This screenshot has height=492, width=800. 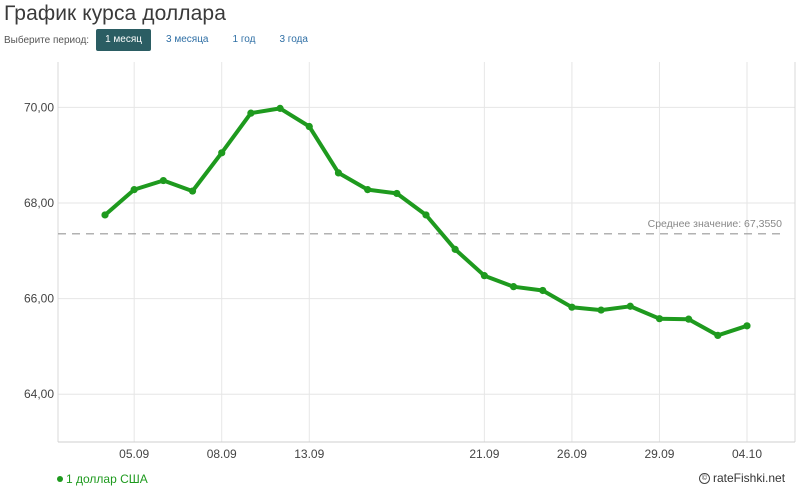 What do you see at coordinates (47, 40) in the screenshot?
I see `period-label: Выберите период:` at bounding box center [47, 40].